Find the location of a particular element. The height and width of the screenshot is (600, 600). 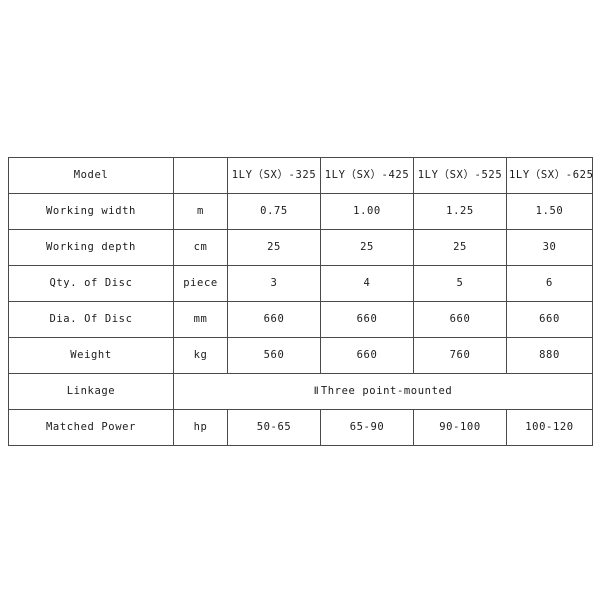

header-model-2: 1LY（SX）-425 is located at coordinates (367, 175).